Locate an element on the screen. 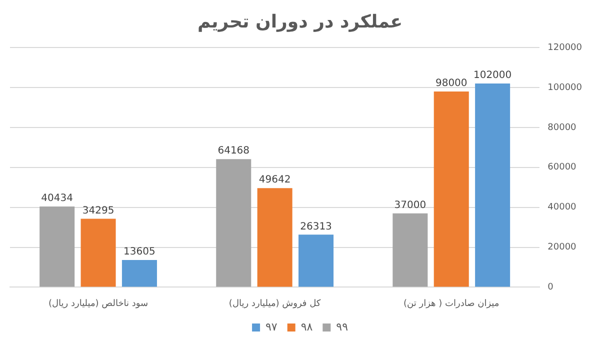 This screenshot has height=343, width=600. y-tick-label: 80000 is located at coordinates (562, 127).